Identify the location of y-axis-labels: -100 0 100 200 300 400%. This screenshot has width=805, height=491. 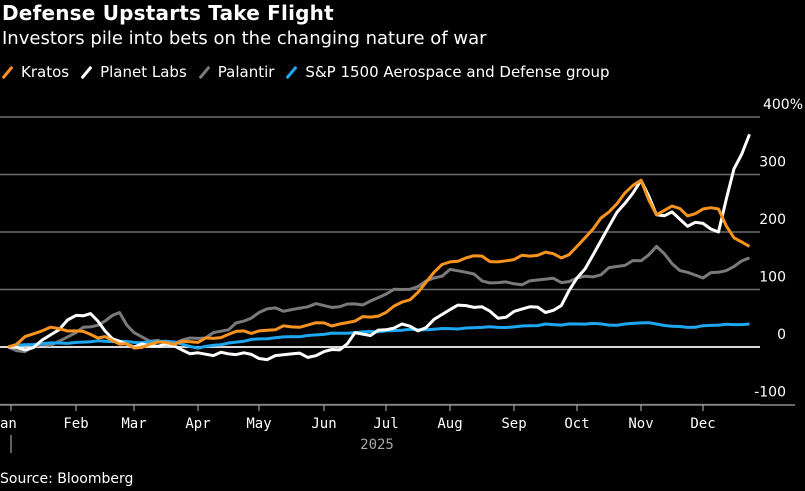
(778, 249).